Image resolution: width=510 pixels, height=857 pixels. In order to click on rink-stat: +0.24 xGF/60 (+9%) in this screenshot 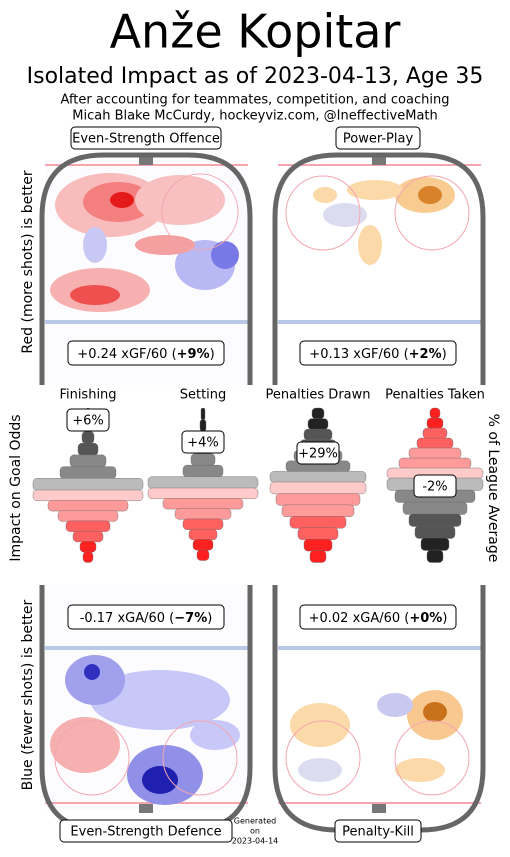, I will do `click(145, 354)`.